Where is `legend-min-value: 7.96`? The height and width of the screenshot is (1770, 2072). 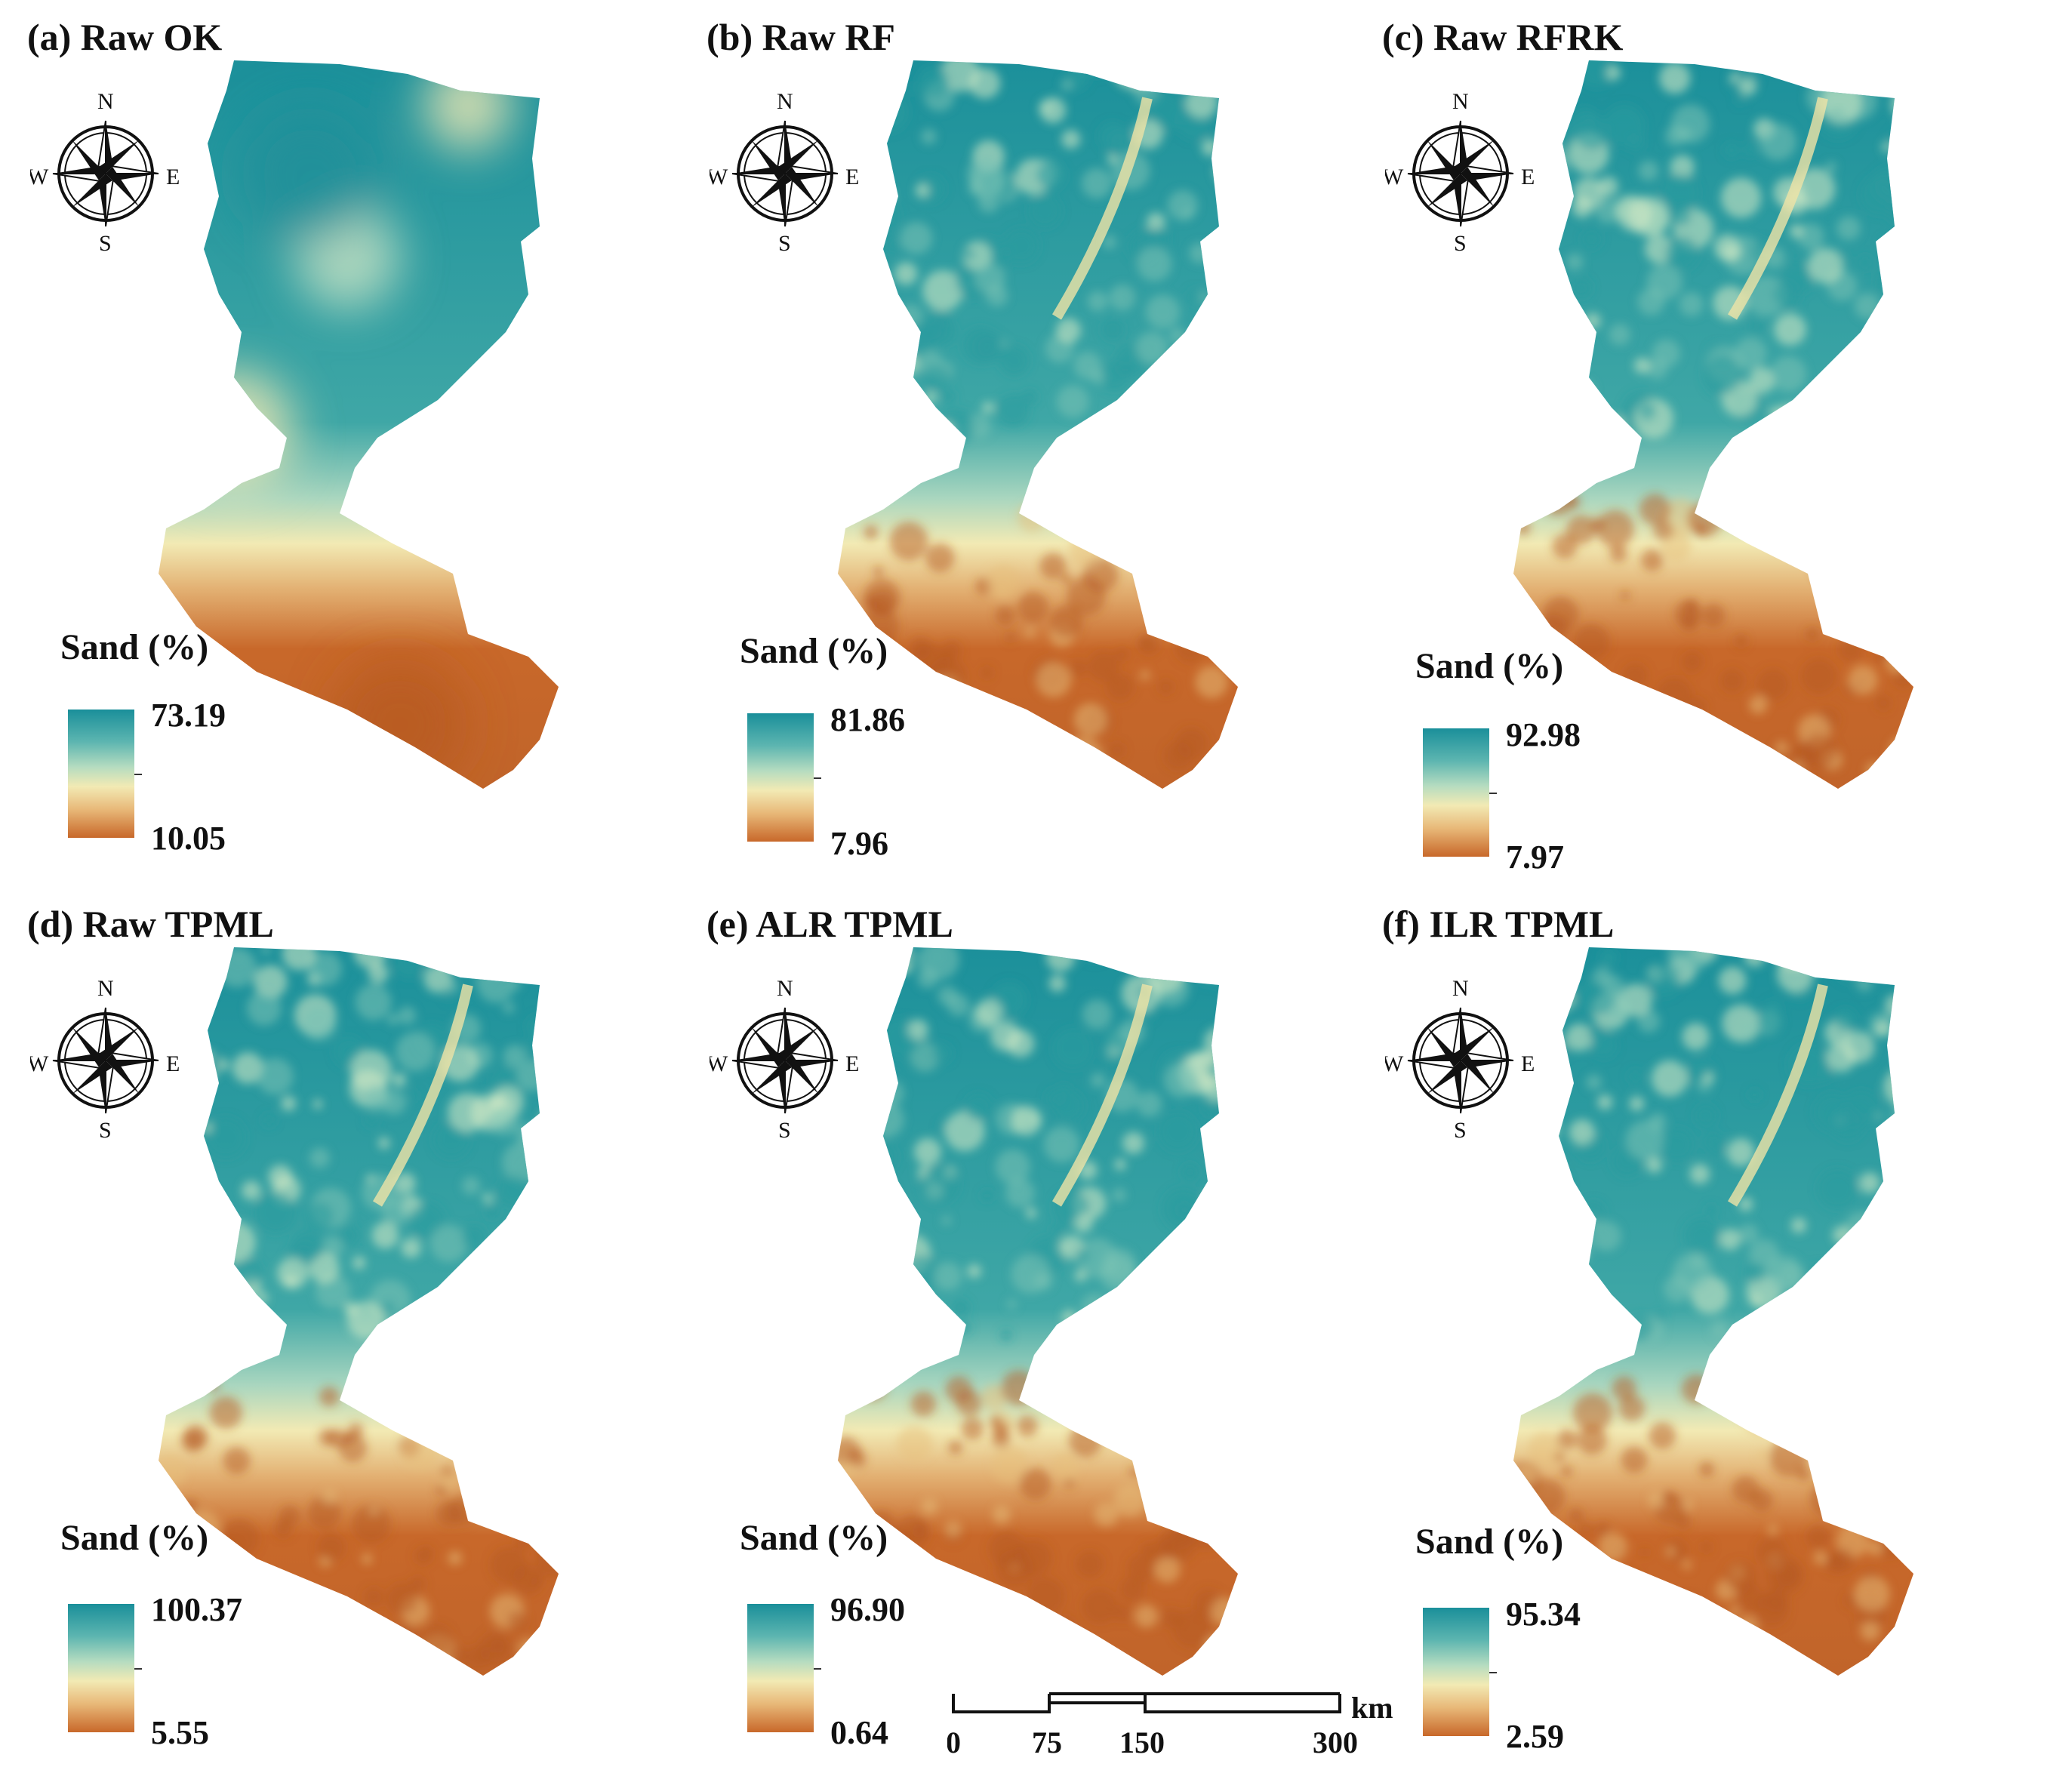
legend-min-value: 7.96 is located at coordinates (859, 843).